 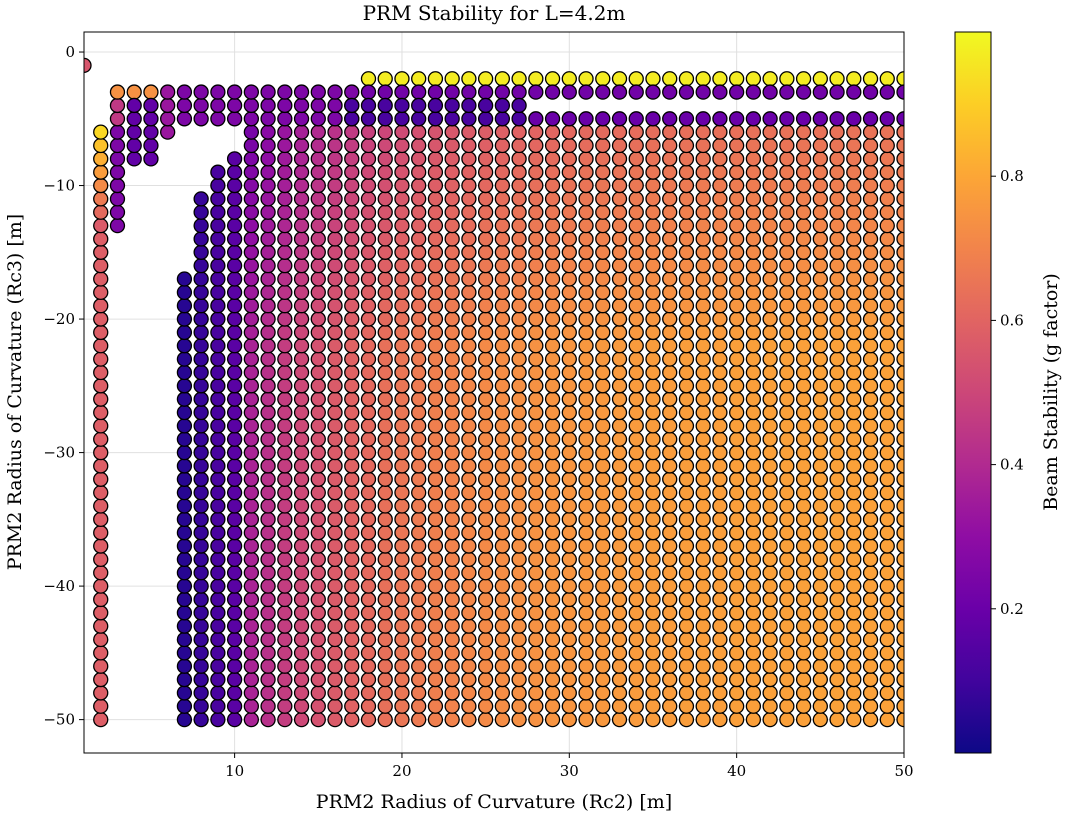 What do you see at coordinates (234, 771) in the screenshot?
I see `x-tick-label: 10` at bounding box center [234, 771].